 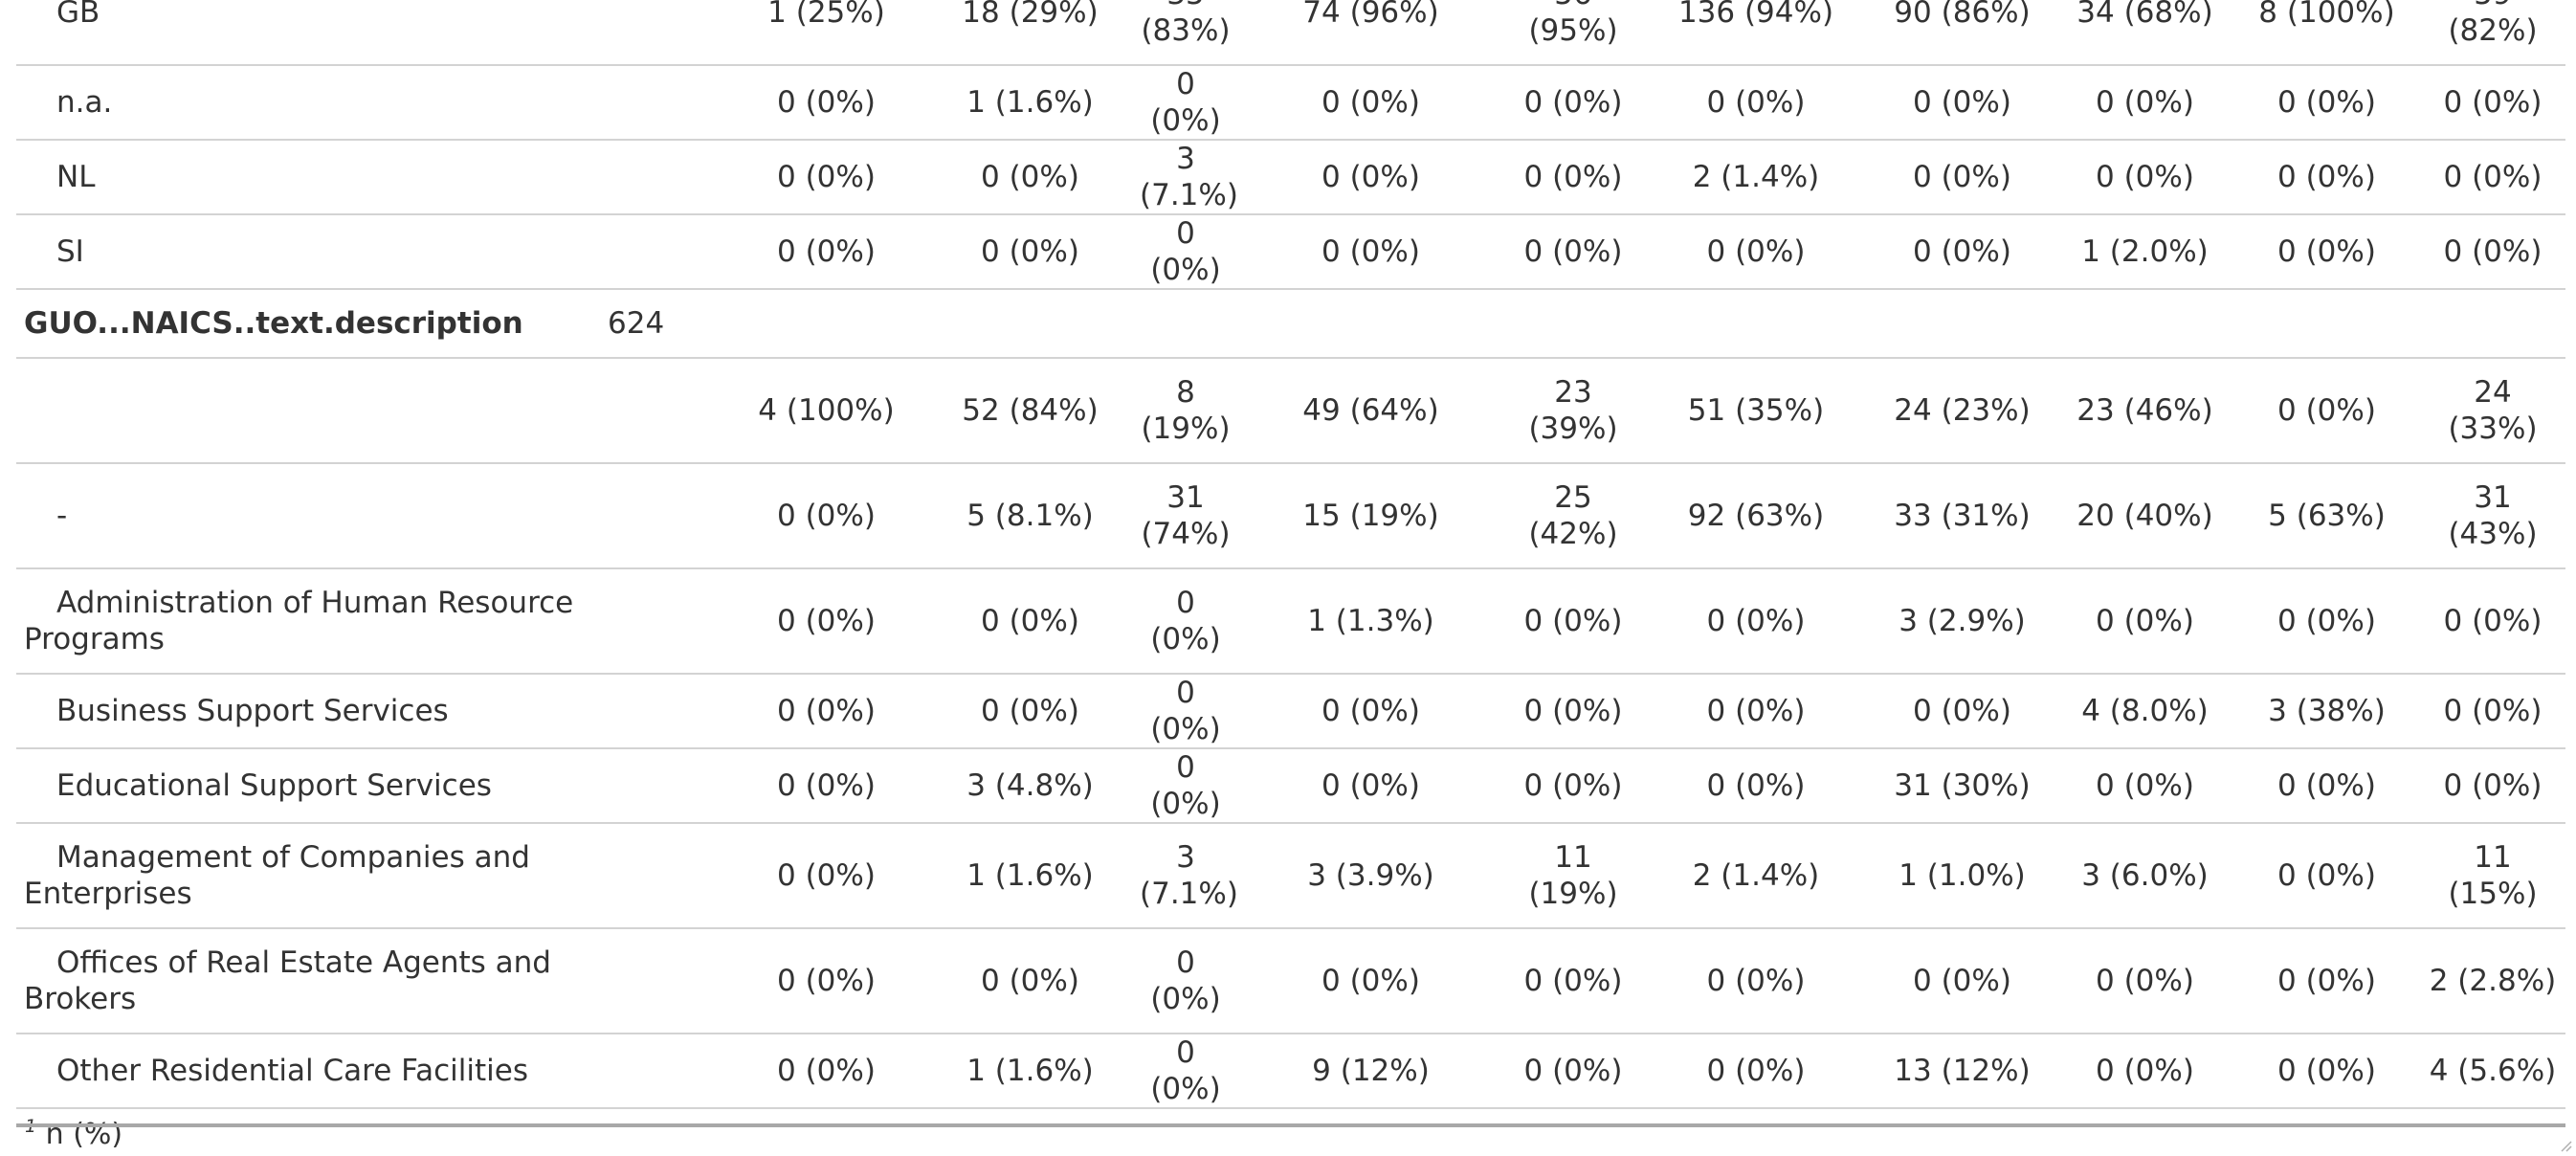 I want to click on table-cell: 4 (100%), so click(x=826, y=411).